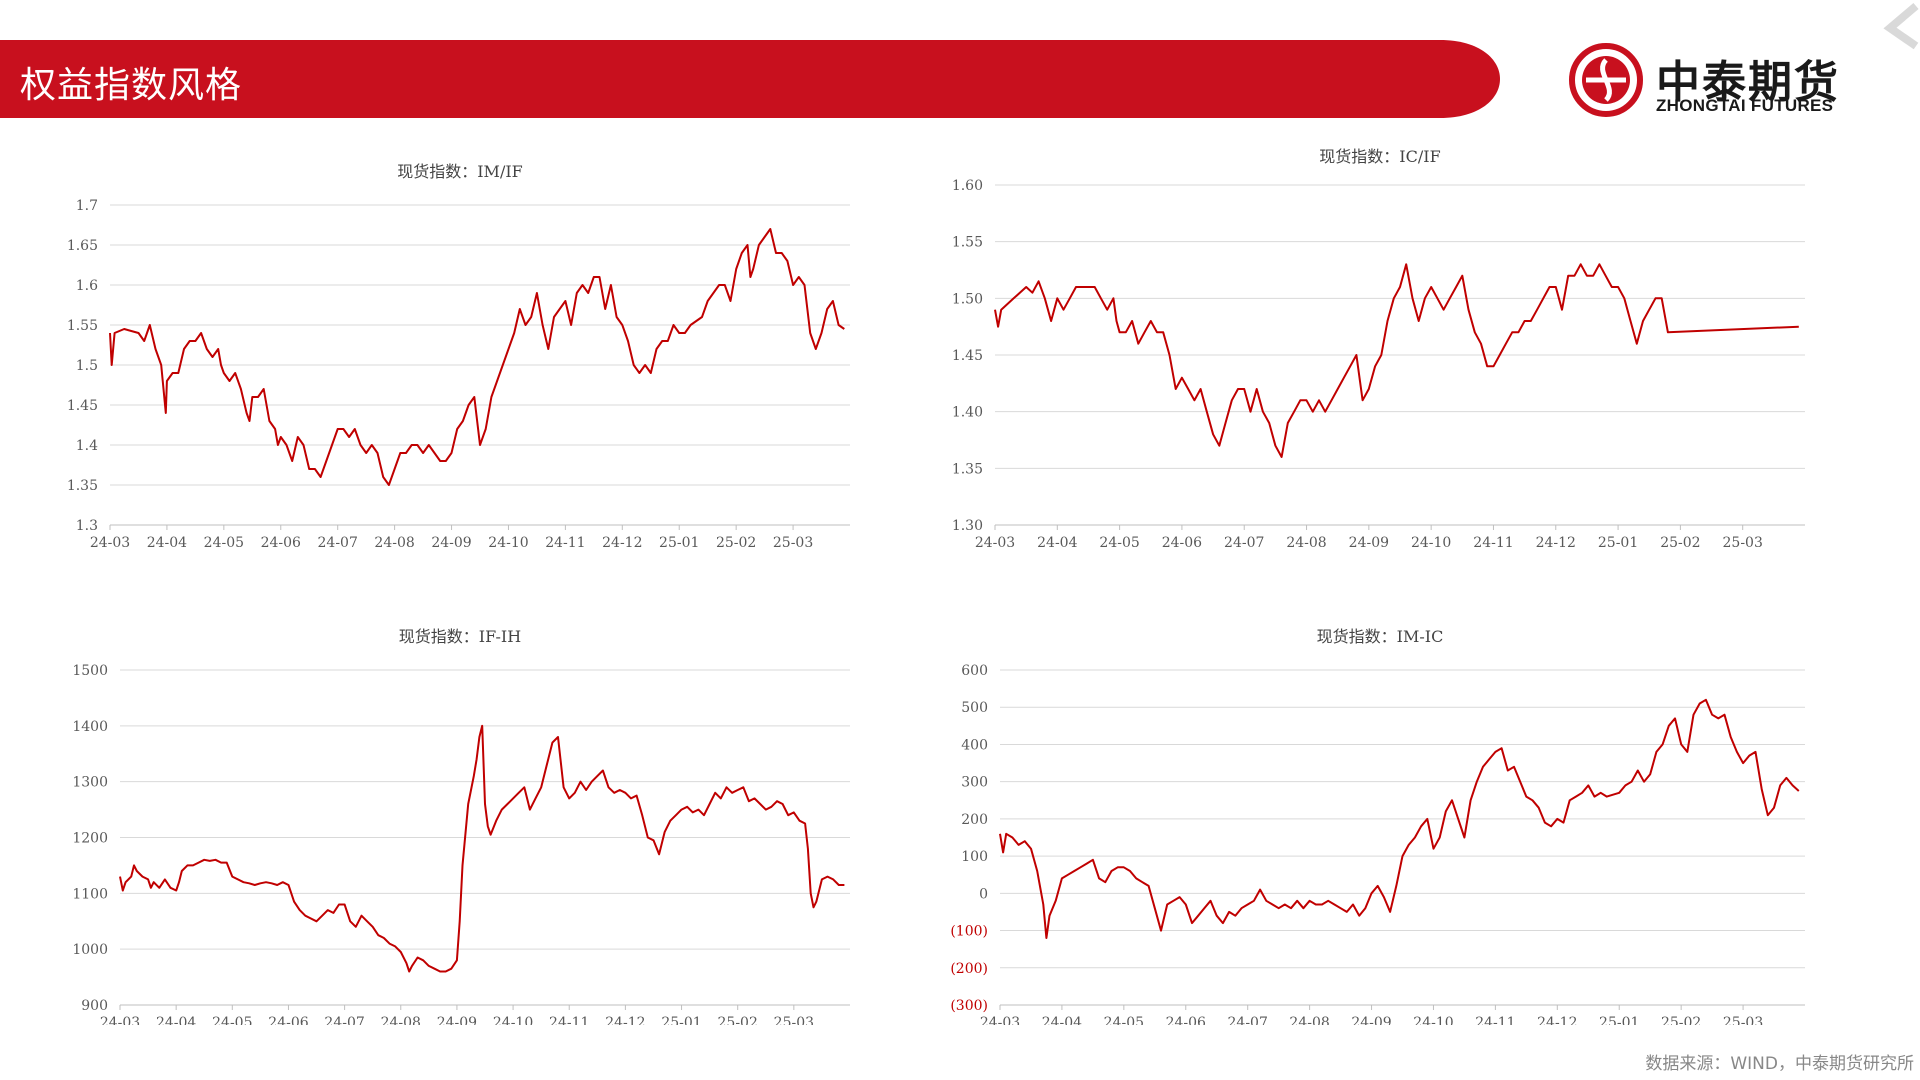 This screenshot has width=1920, height=1080. Describe the element at coordinates (94, 1006) in the screenshot. I see `y-tick-label: 900` at that location.